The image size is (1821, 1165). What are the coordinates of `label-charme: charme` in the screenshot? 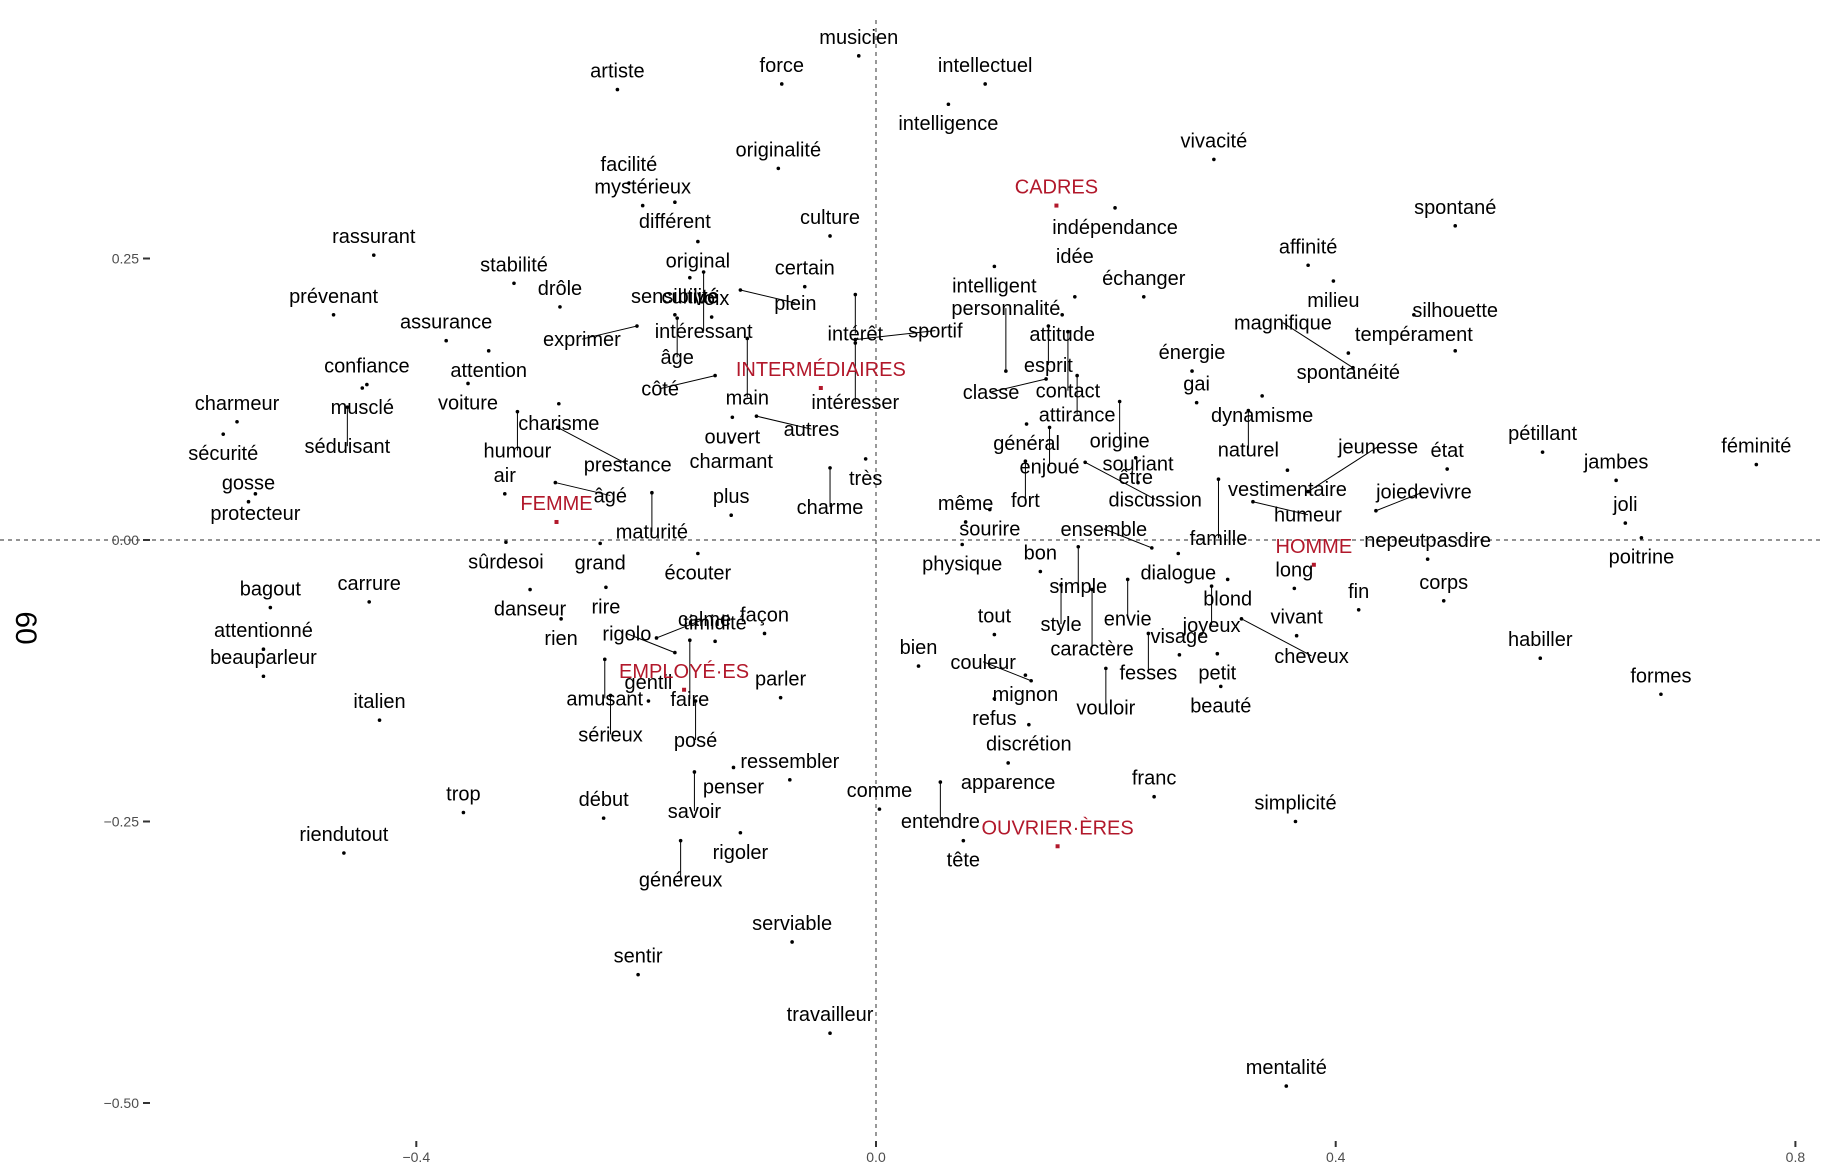 It's located at (830, 508).